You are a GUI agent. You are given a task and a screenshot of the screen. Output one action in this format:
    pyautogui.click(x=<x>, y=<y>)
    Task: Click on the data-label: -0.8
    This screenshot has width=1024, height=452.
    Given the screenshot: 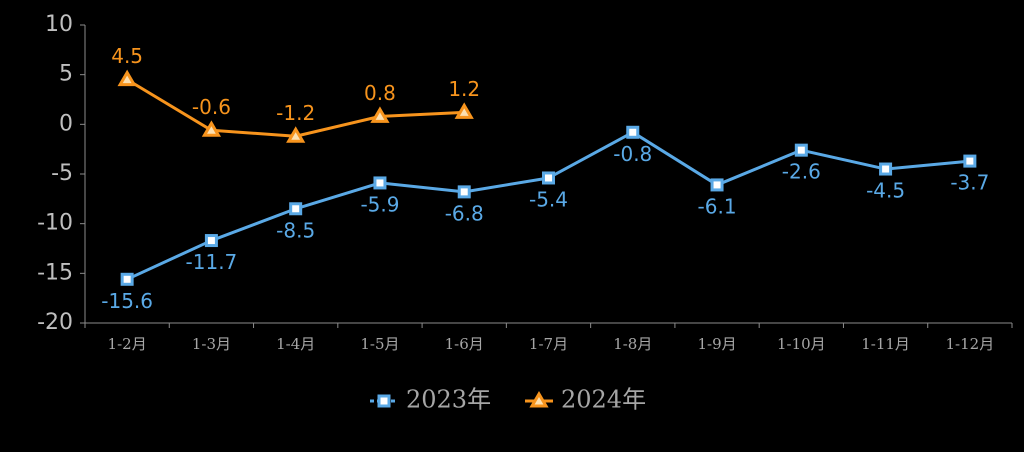 What is the action you would take?
    pyautogui.click(x=632, y=154)
    